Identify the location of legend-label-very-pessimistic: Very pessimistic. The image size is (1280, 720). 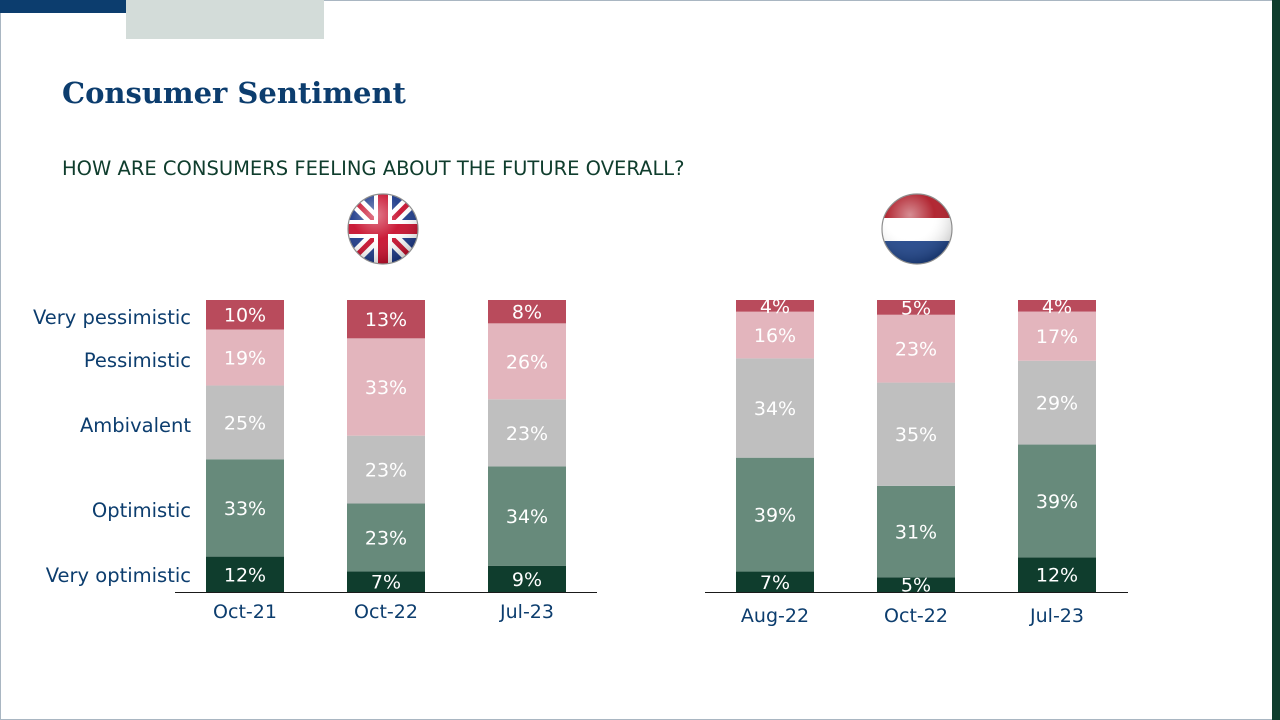
(112, 317).